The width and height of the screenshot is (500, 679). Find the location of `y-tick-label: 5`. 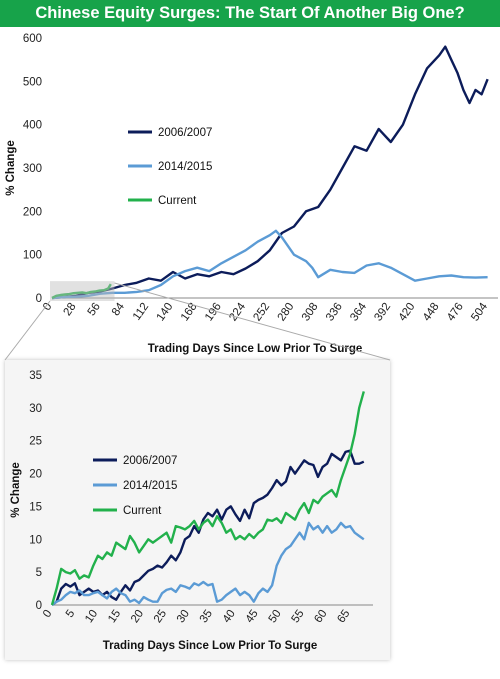

y-tick-label: 5 is located at coordinates (39, 573).